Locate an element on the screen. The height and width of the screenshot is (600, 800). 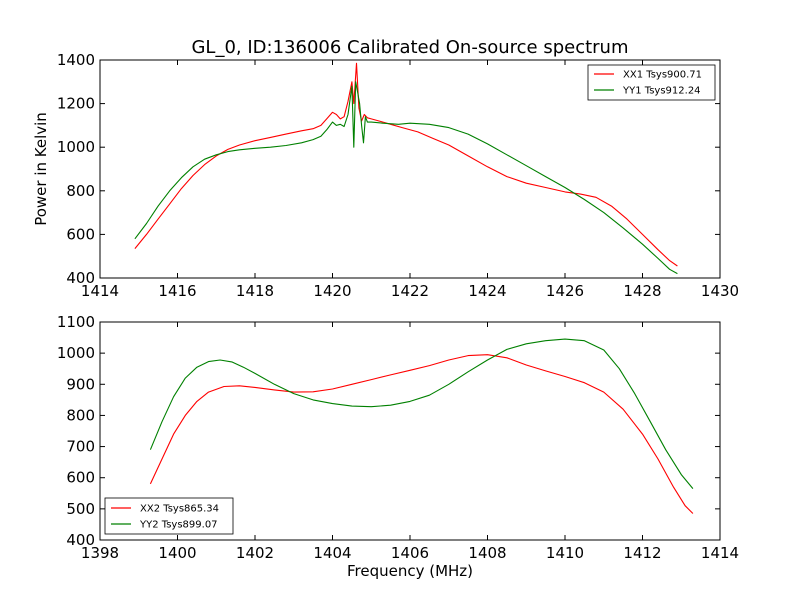
bottom-legend-label-xx2: XX2 Tsys865.34 is located at coordinates (179, 509).